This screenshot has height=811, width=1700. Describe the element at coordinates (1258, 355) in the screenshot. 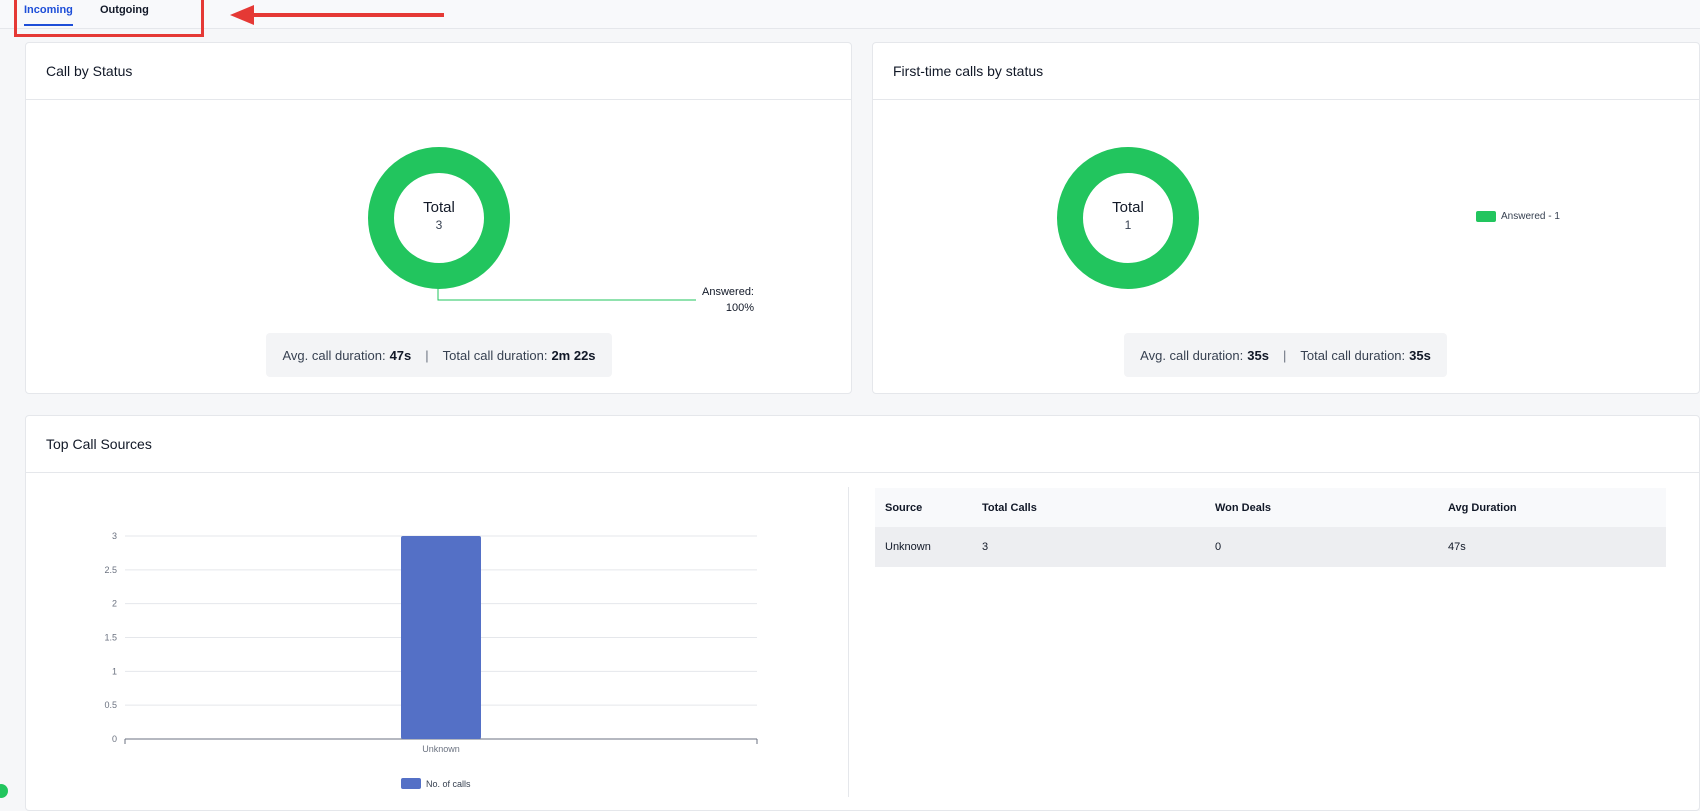

I see `avg-duration-value: 35s` at that location.